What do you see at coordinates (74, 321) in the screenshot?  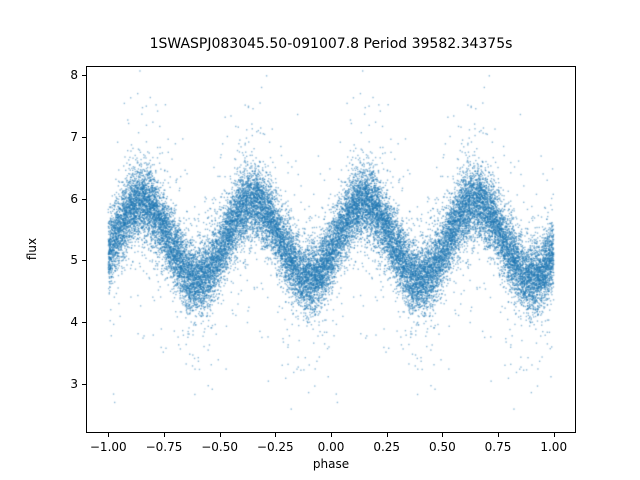 I see `y-tick-label: 4` at bounding box center [74, 321].